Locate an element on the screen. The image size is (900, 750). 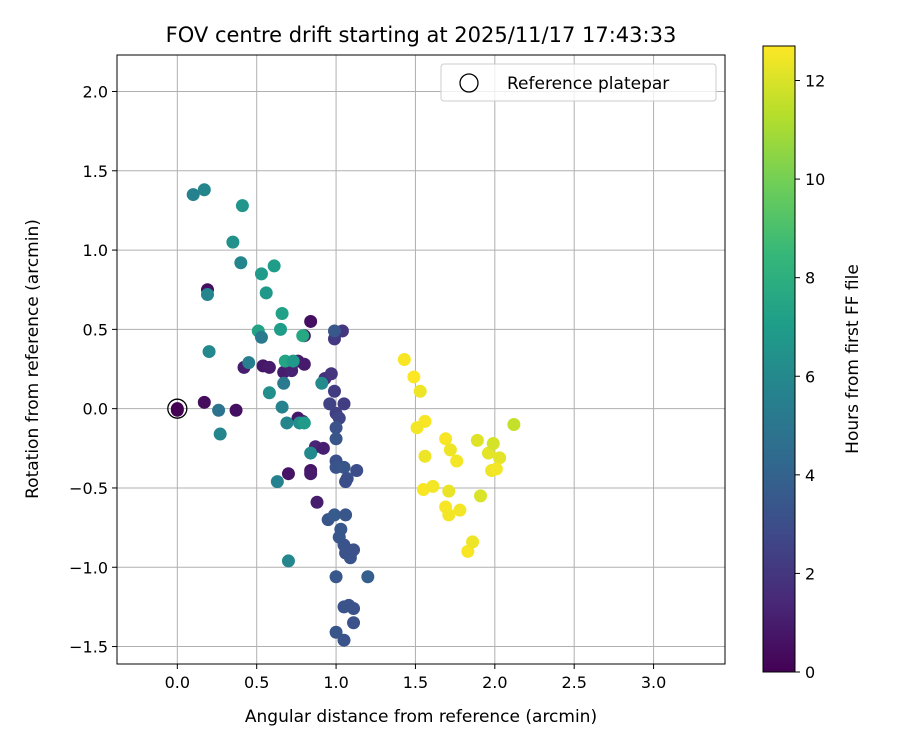
reference-fill-point is located at coordinates (177, 409).